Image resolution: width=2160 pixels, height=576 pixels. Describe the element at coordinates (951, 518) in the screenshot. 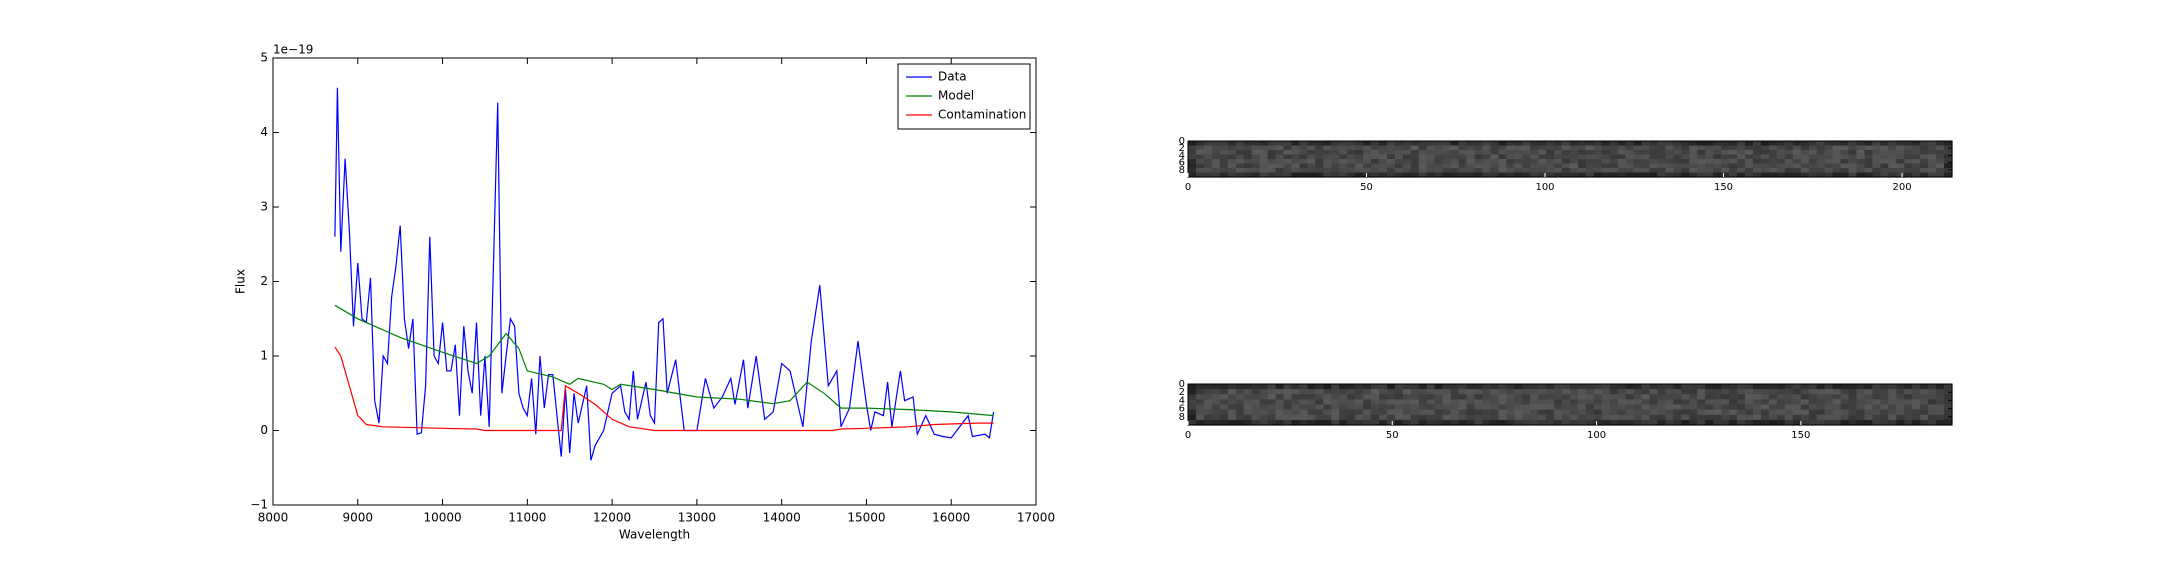

I see `x-tick-label: 16000` at that location.